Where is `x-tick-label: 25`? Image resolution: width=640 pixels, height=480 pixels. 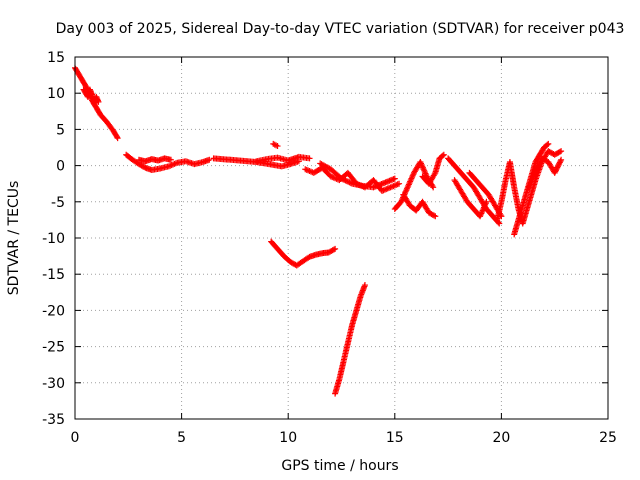 x-tick-label: 25 is located at coordinates (608, 438).